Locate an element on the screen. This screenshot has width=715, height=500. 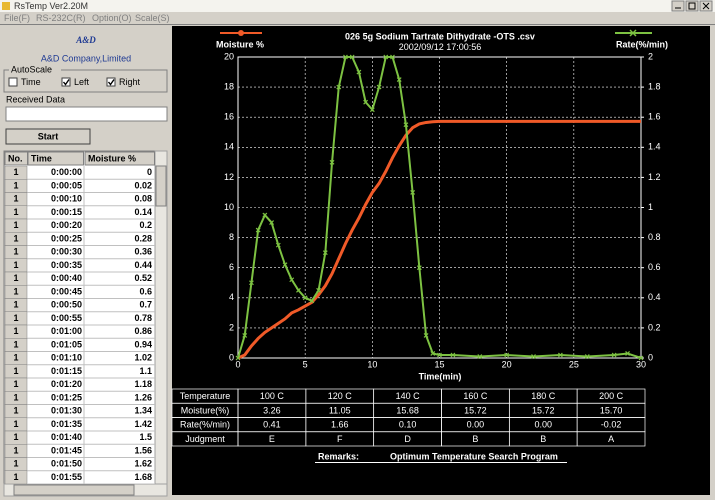
remarks-label: Remarks: is located at coordinates (338, 456).